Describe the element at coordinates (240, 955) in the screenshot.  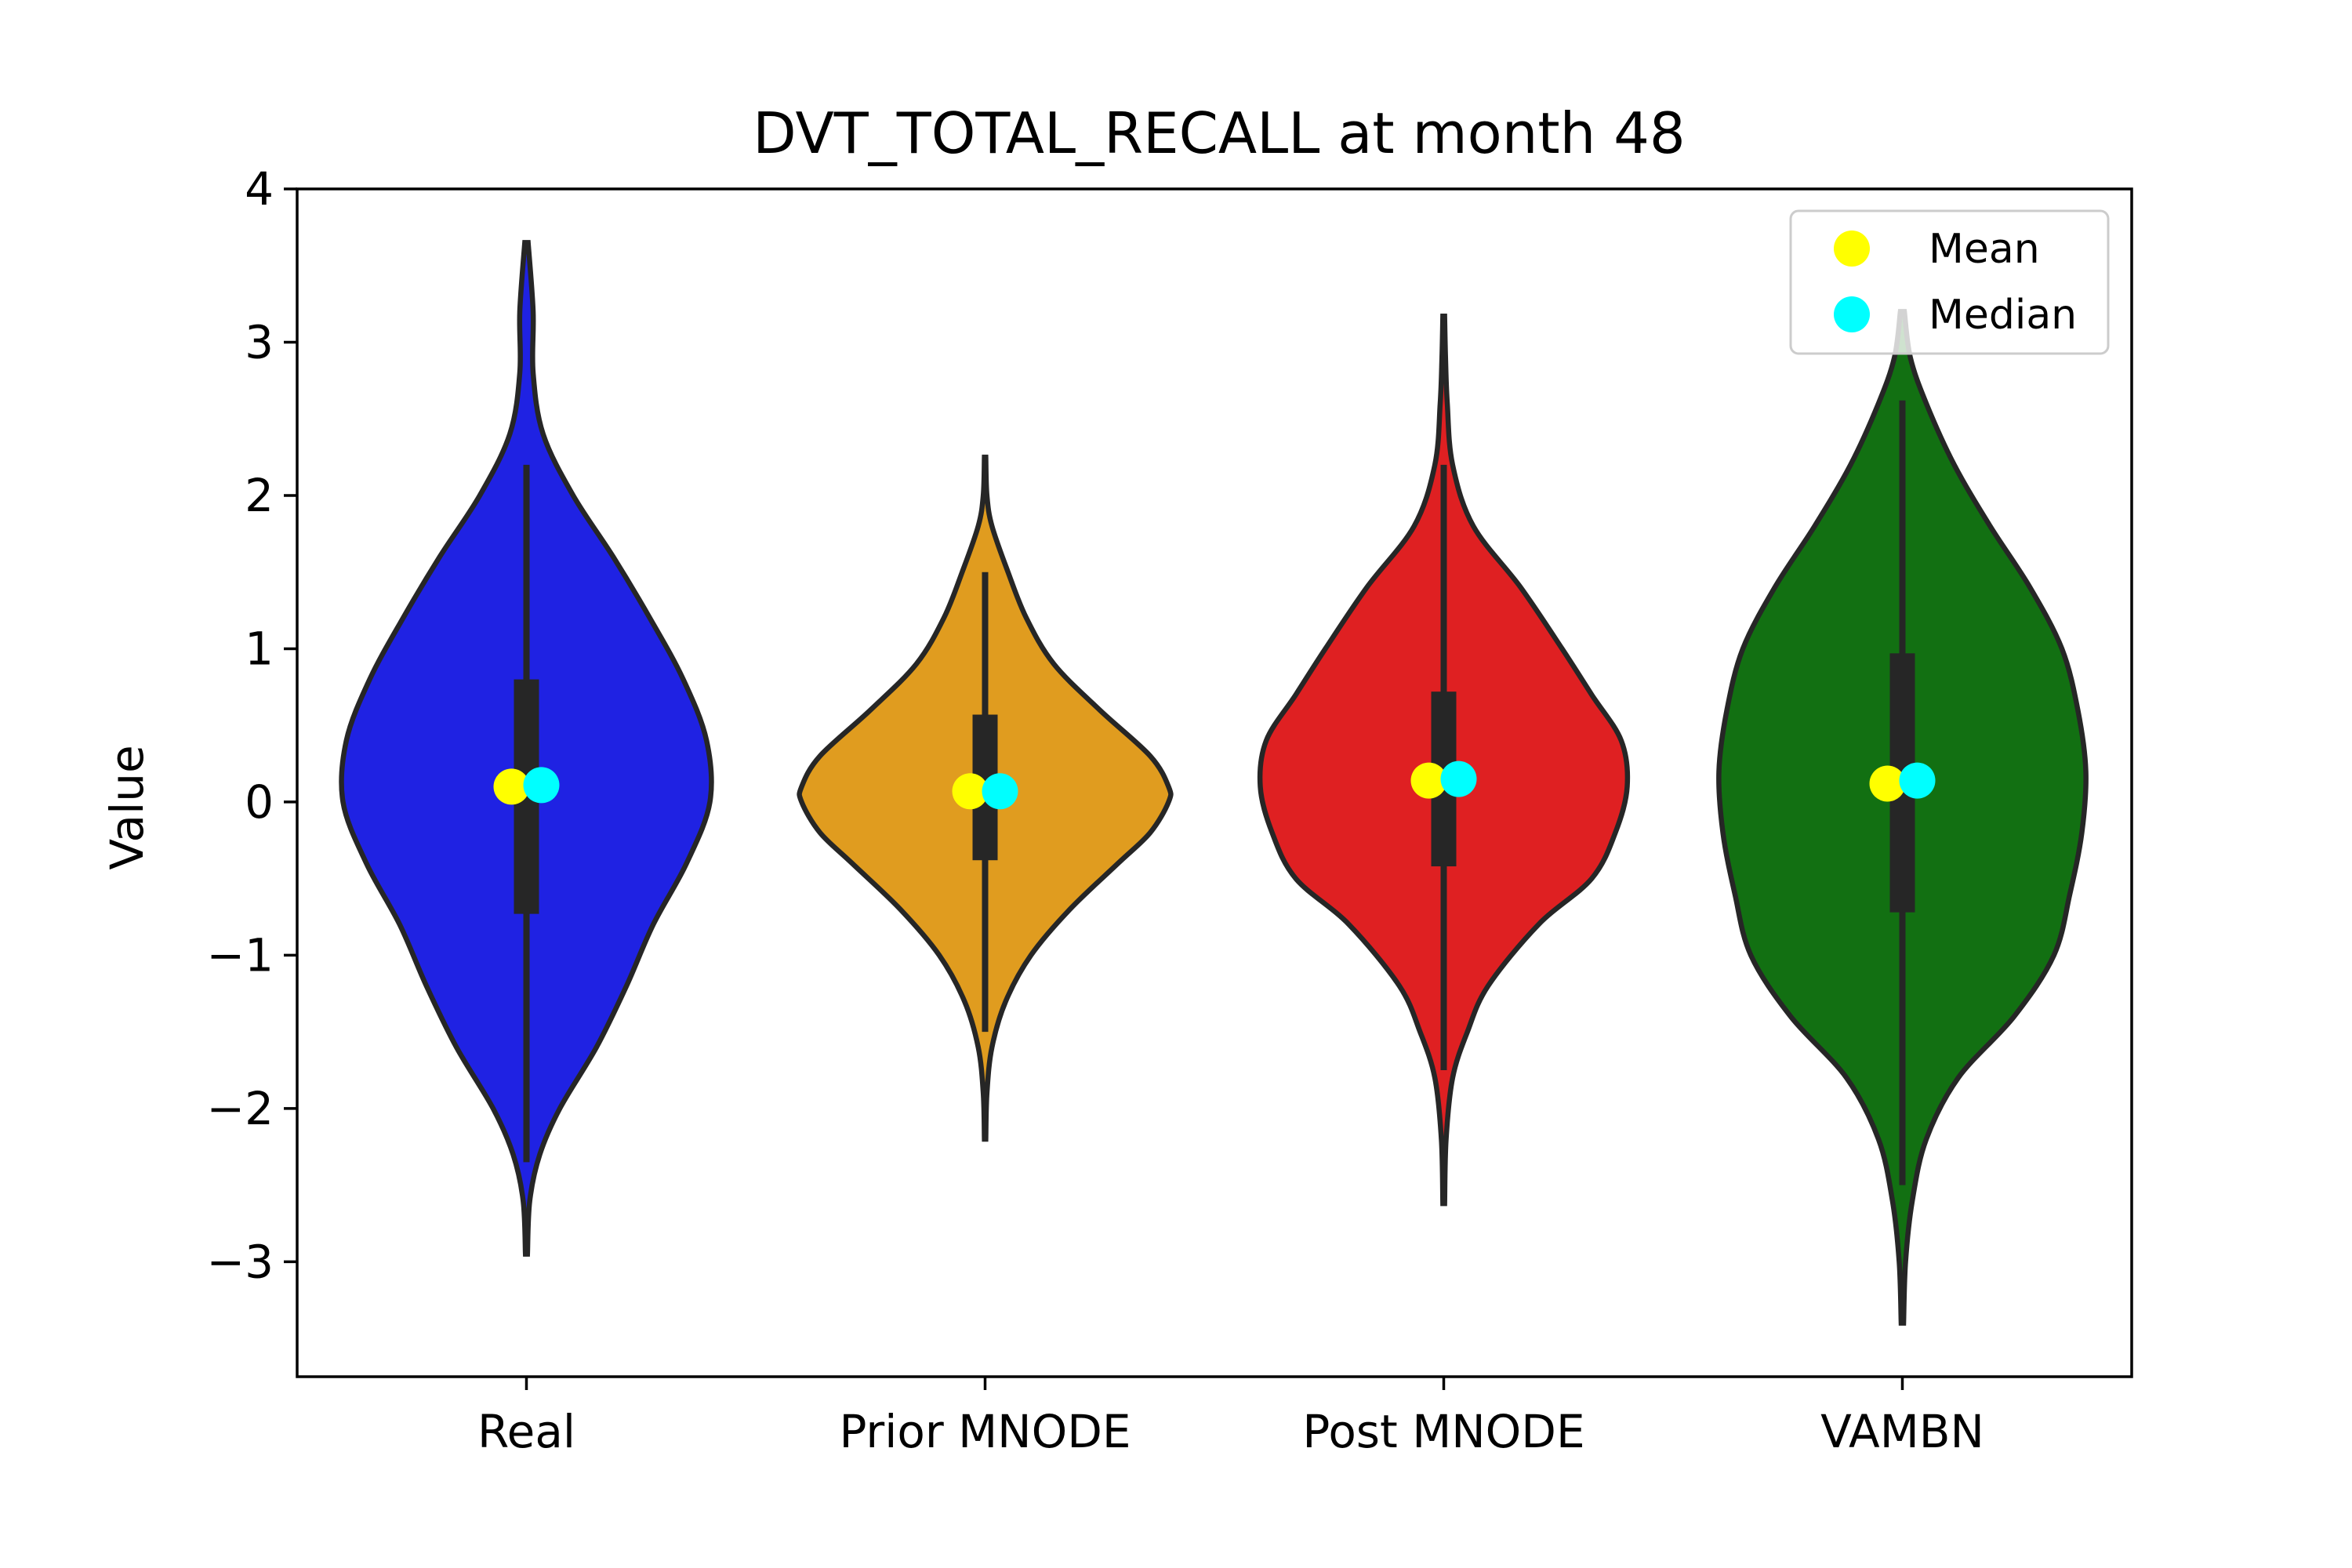
I see `y-tick-label: −1` at that location.